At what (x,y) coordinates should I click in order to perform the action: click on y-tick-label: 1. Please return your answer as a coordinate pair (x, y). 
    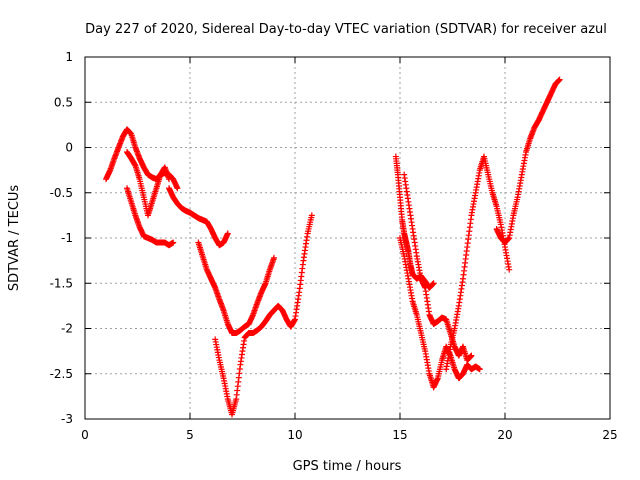
    Looking at the image, I should click on (69, 57).